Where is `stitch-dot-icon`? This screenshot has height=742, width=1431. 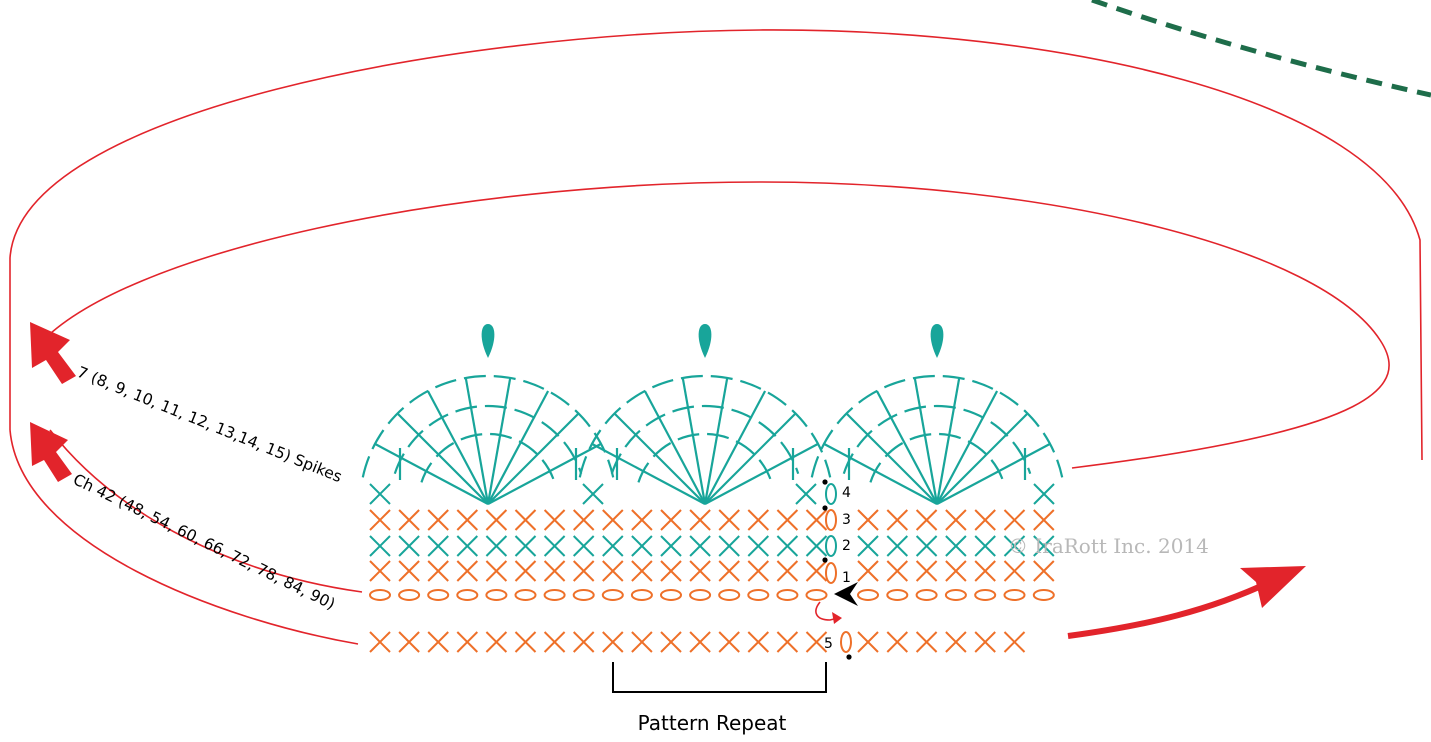
stitch-dot-icon is located at coordinates (849, 657).